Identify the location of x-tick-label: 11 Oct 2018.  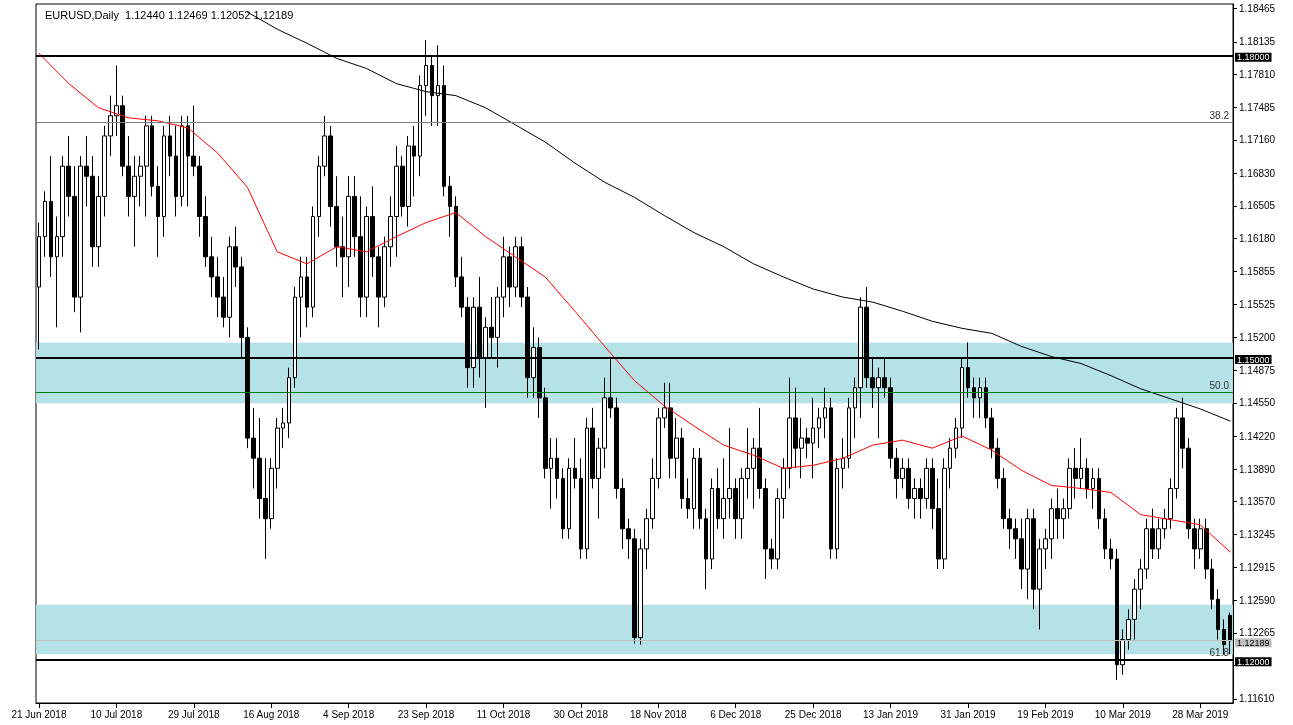
(503, 714).